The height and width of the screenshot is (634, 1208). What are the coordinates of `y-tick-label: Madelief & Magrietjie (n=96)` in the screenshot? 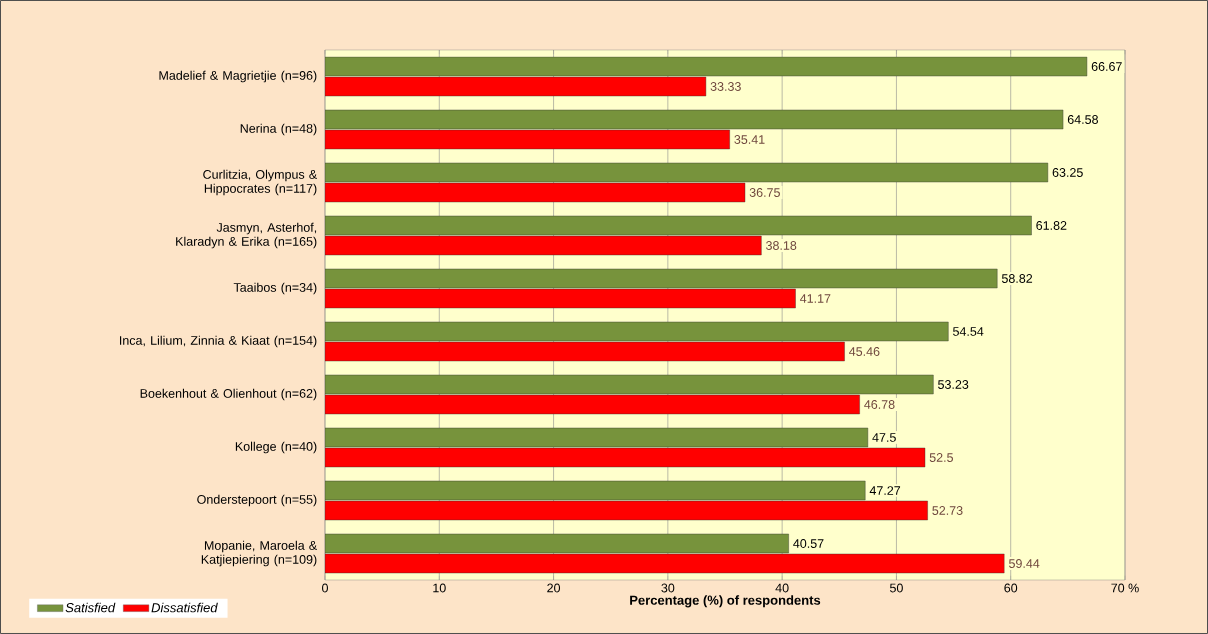 It's located at (238, 76).